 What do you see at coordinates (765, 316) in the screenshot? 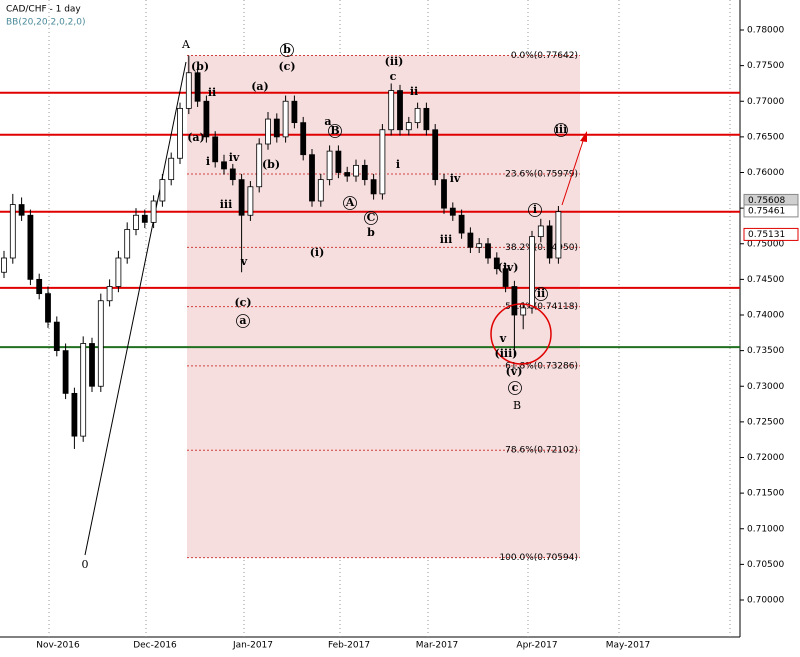
I see `y-tick-label: 0.74000` at bounding box center [765, 316].